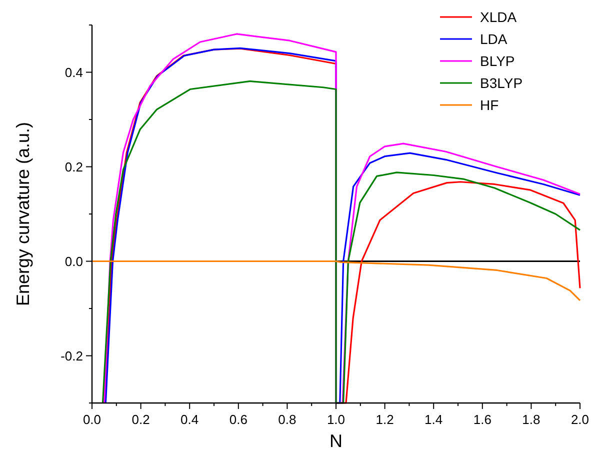 This screenshot has width=591, height=456. What do you see at coordinates (71, 356) in the screenshot?
I see `y-tick-label: -0.2` at bounding box center [71, 356].